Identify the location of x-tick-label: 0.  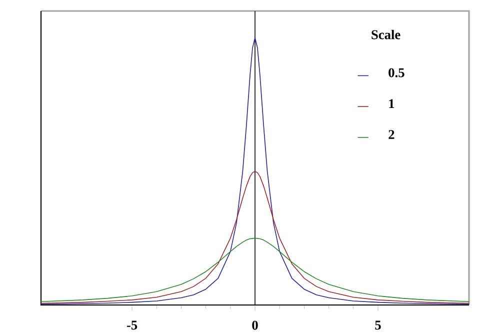
(255, 325).